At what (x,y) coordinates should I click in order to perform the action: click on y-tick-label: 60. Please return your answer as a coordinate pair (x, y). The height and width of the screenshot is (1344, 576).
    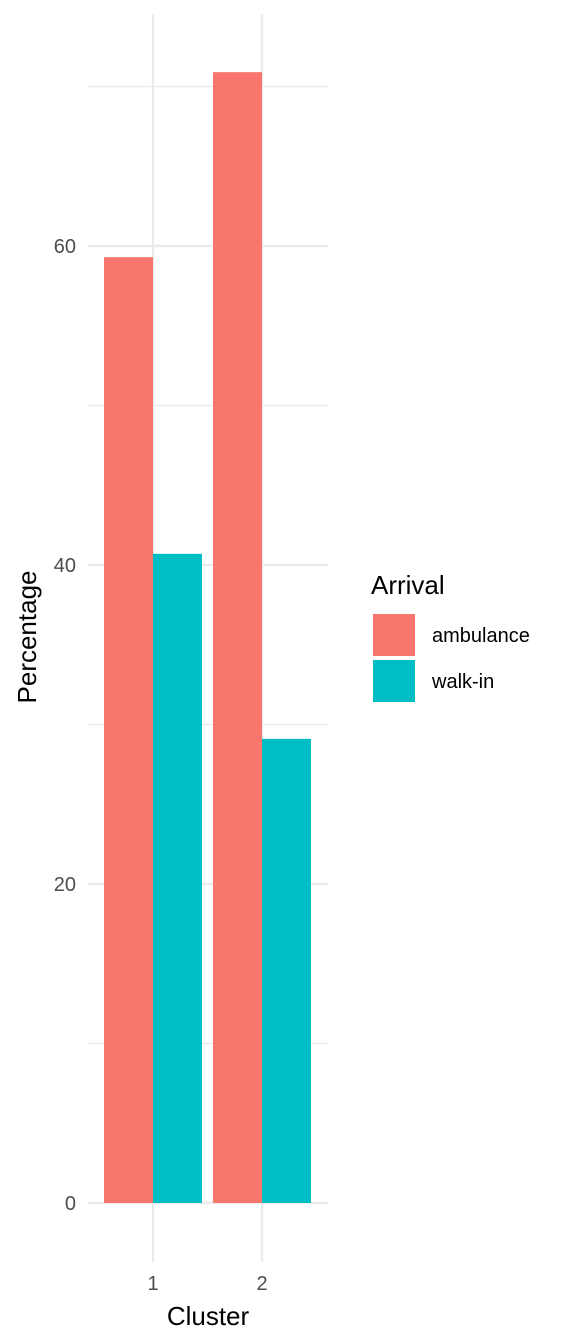
    Looking at the image, I should click on (65, 247).